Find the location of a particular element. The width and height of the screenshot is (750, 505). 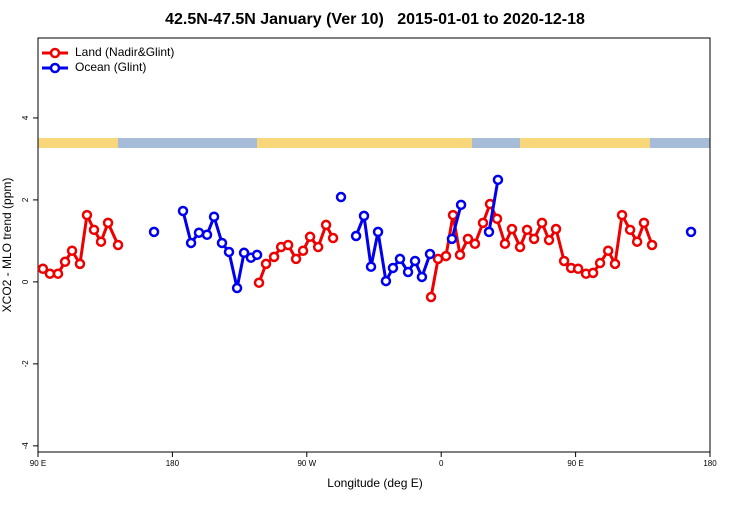

legend-label: Land (Nadir&Glint) is located at coordinates (124, 52).